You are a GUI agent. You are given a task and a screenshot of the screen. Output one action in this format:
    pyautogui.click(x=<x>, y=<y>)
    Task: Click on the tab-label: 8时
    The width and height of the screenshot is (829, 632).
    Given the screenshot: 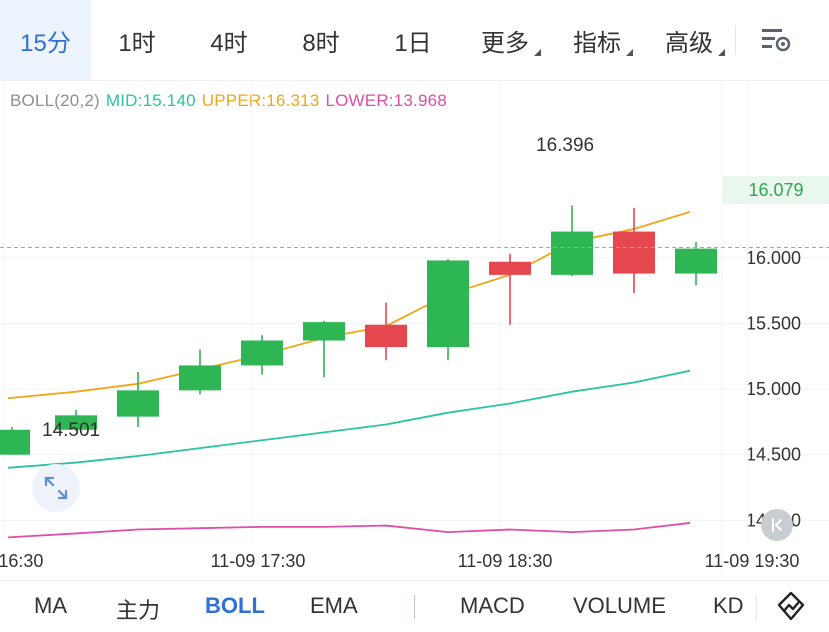 What is the action you would take?
    pyautogui.click(x=321, y=43)
    